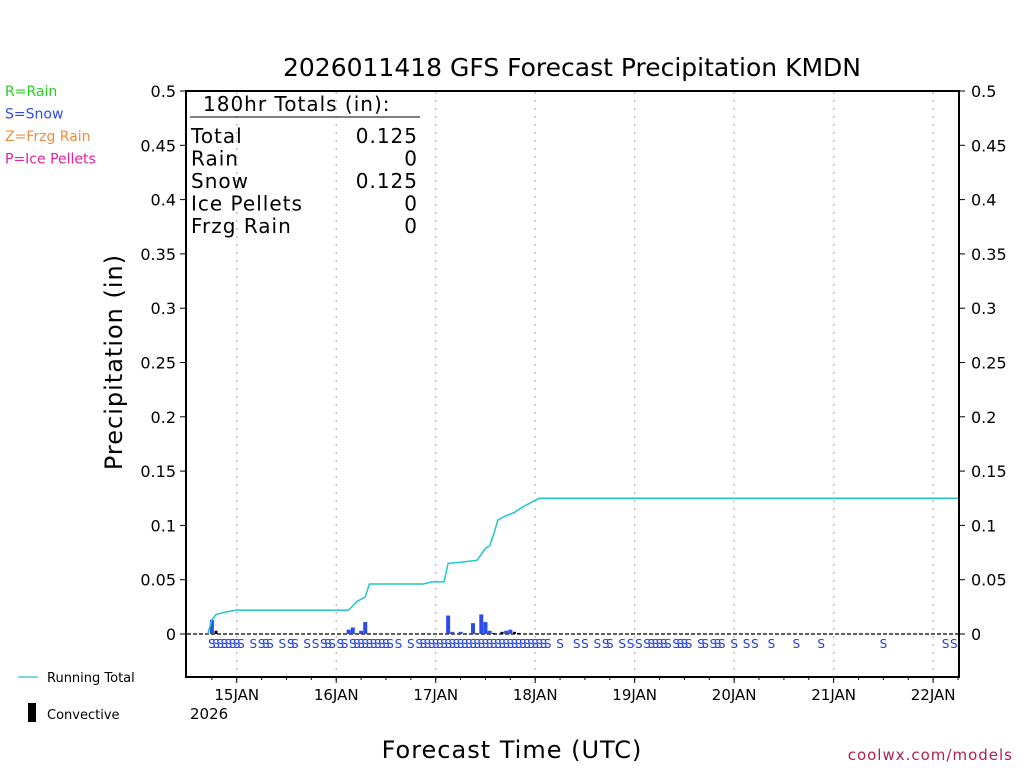  What do you see at coordinates (930, 755) in the screenshot?
I see `credit-text: coolwx.com/models` at bounding box center [930, 755].